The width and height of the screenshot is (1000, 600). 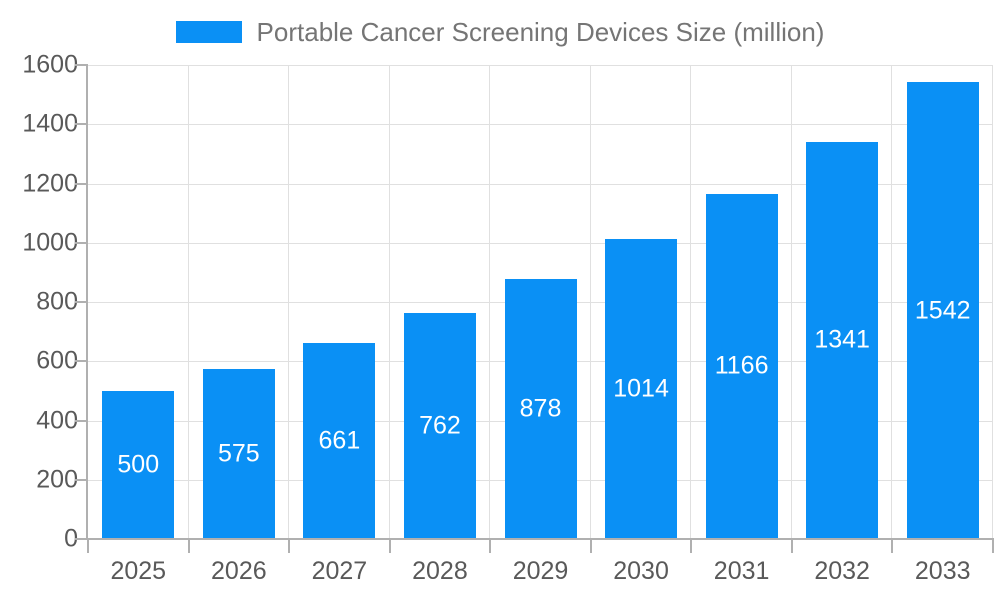 I want to click on bar: 661, so click(x=339, y=441).